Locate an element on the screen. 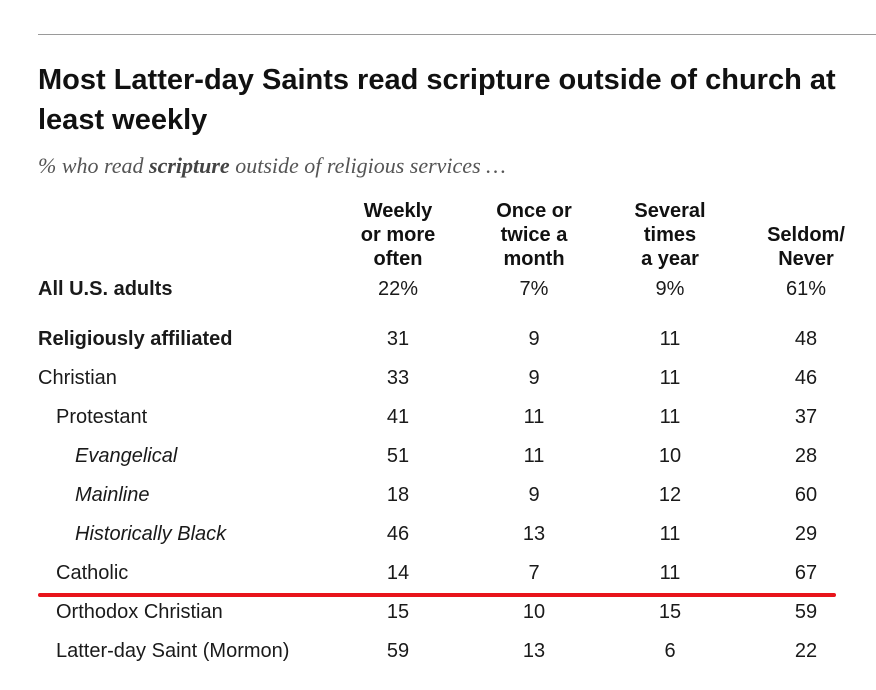 This screenshot has height=690, width=876. table-cell: 22% is located at coordinates (398, 289).